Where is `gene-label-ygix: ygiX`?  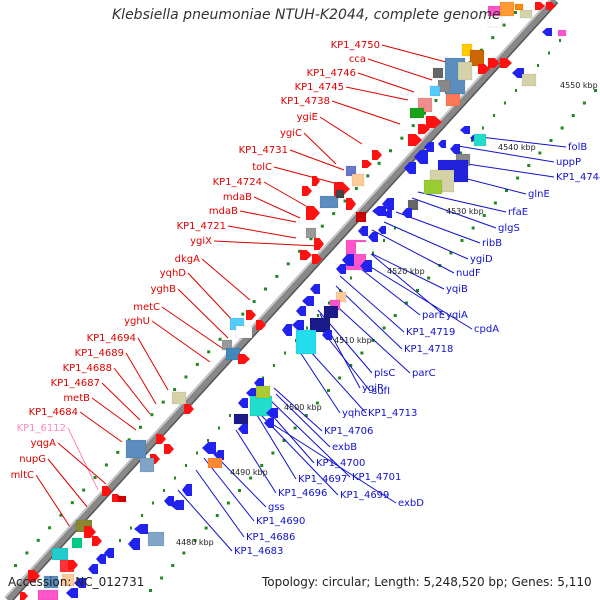
gene-label-ygix: ygiX is located at coordinates (201, 241).